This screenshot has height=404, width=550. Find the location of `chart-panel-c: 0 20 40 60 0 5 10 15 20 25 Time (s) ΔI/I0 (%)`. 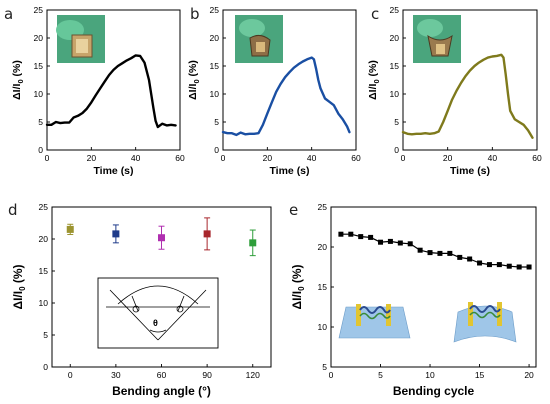

chart-panel-c: 0 20 40 60 0 5 10 15 20 25 Time (s) ΔI/I0 (%) is located at coordinates (454, 91).